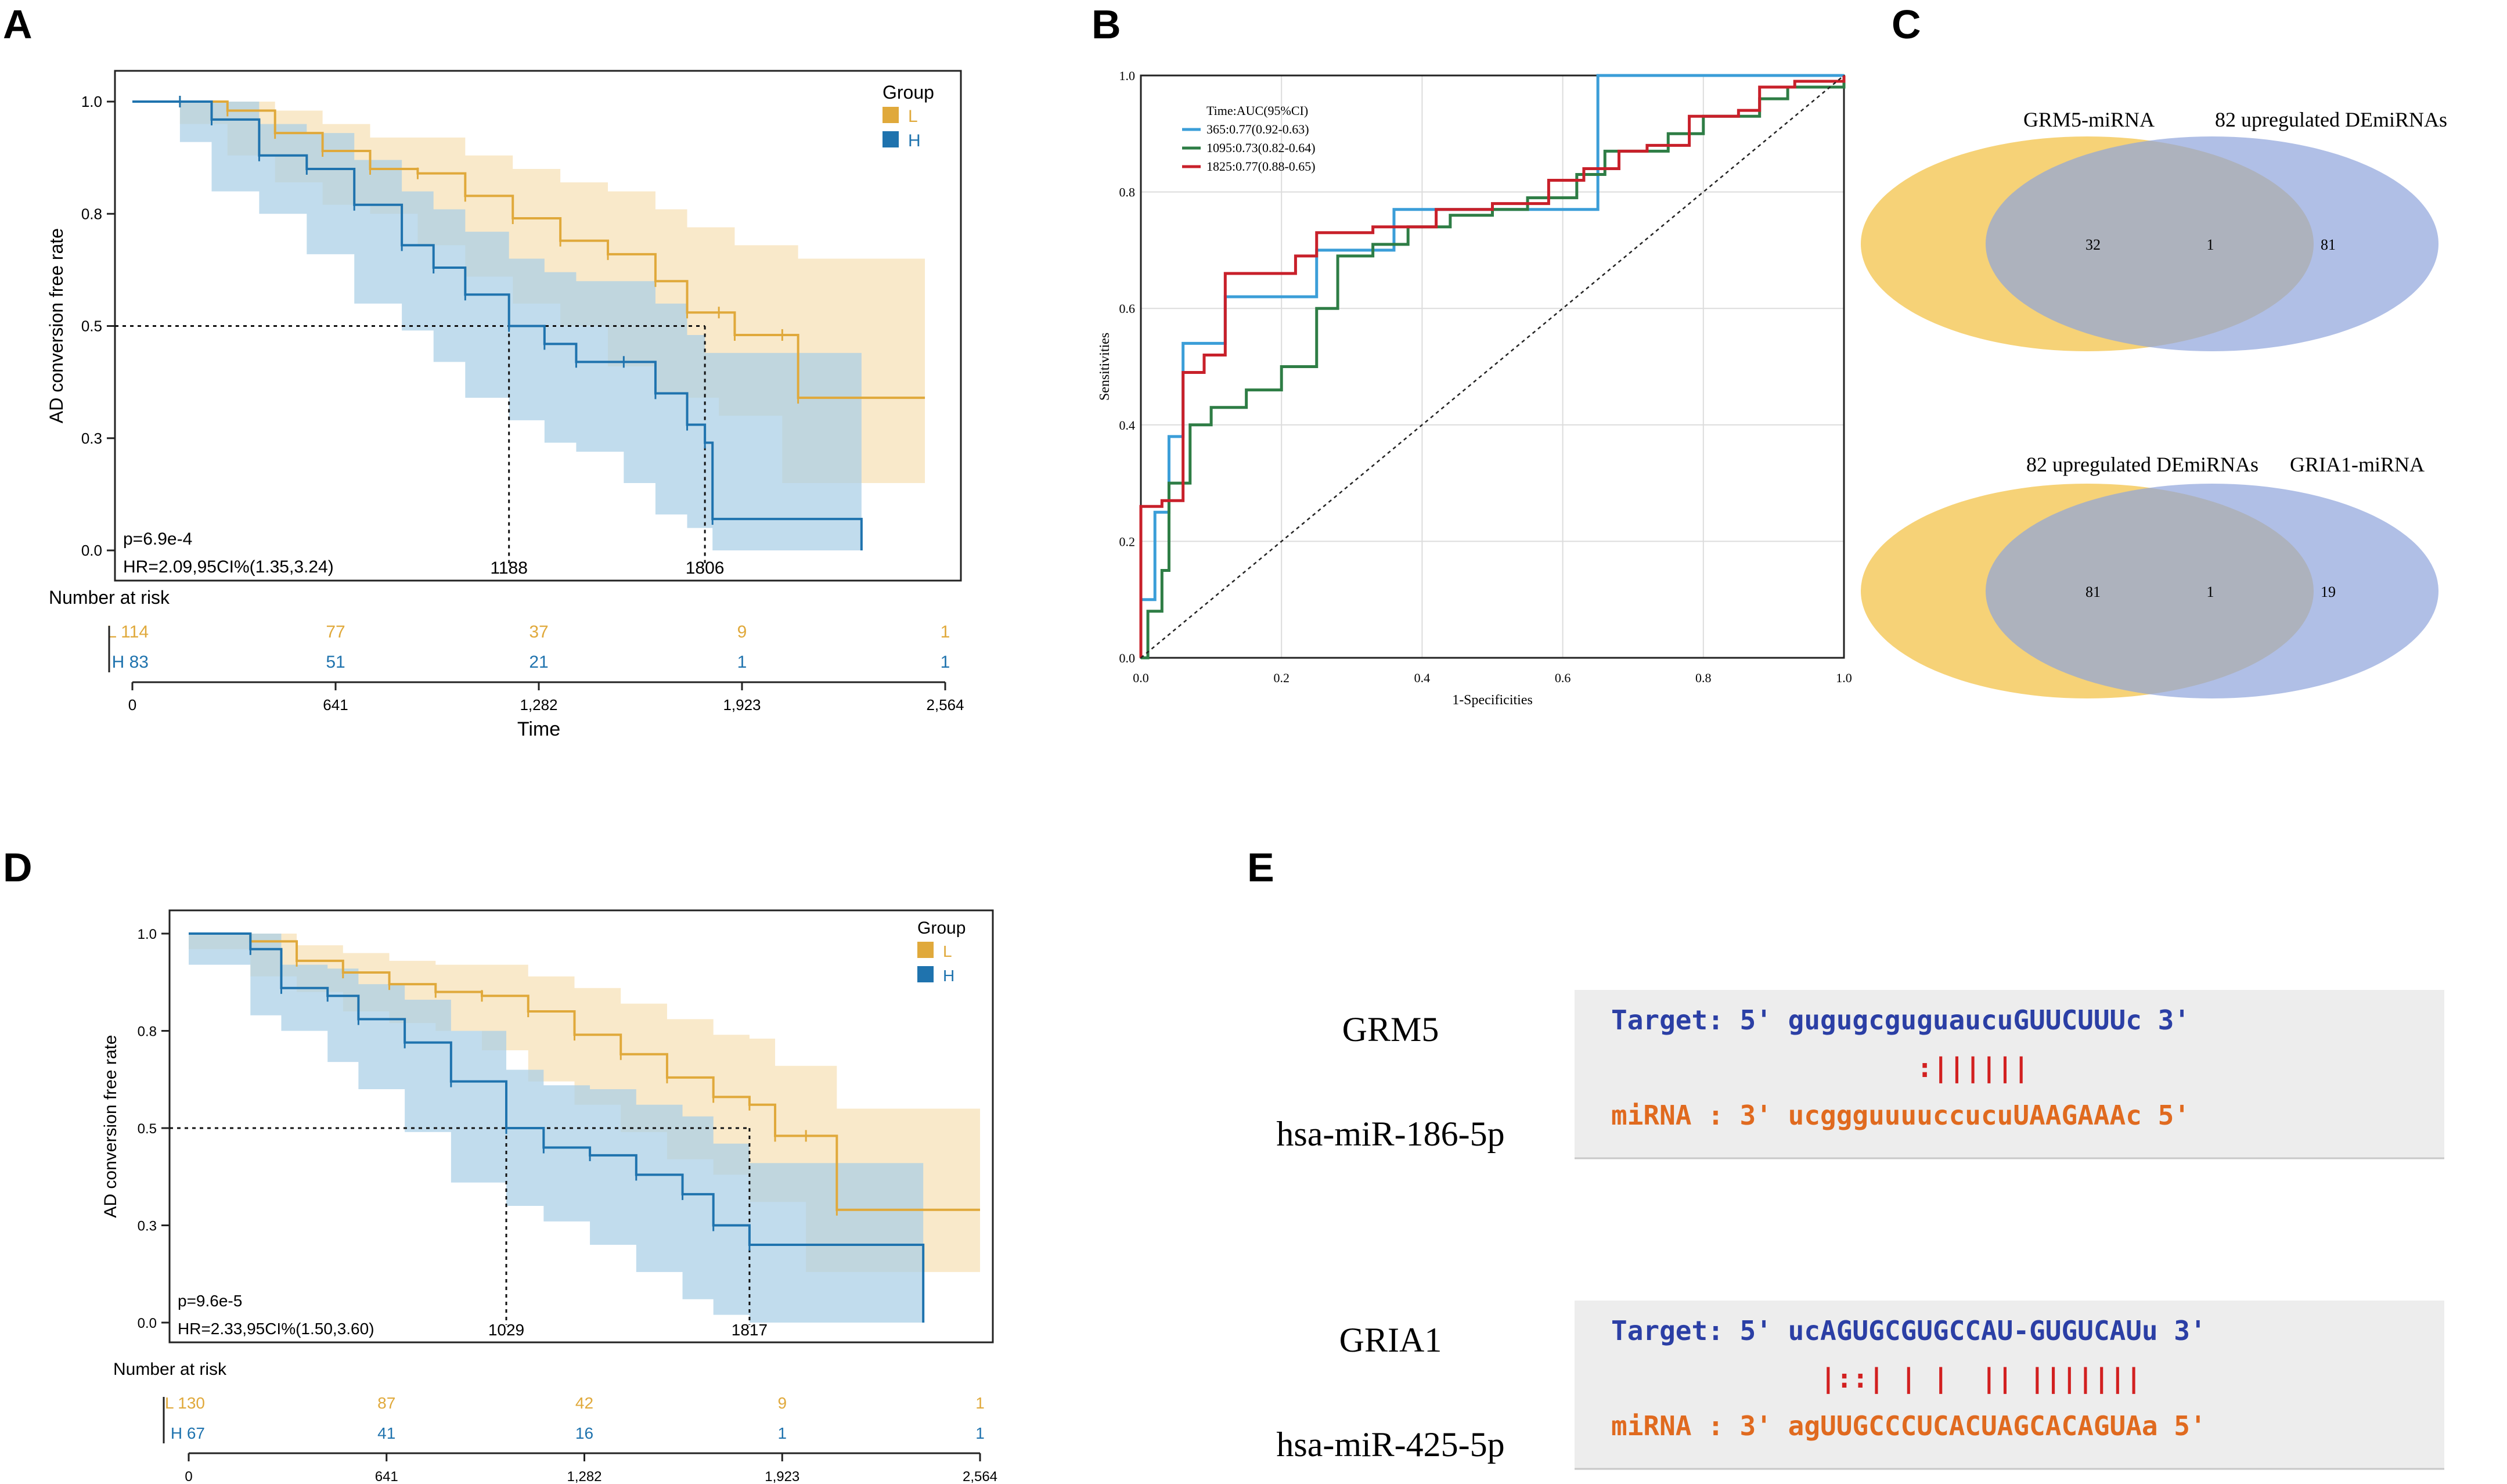  Describe the element at coordinates (1390, 1444) in the screenshot. I see `mirna-name: hsa-miR-425-5p` at that location.